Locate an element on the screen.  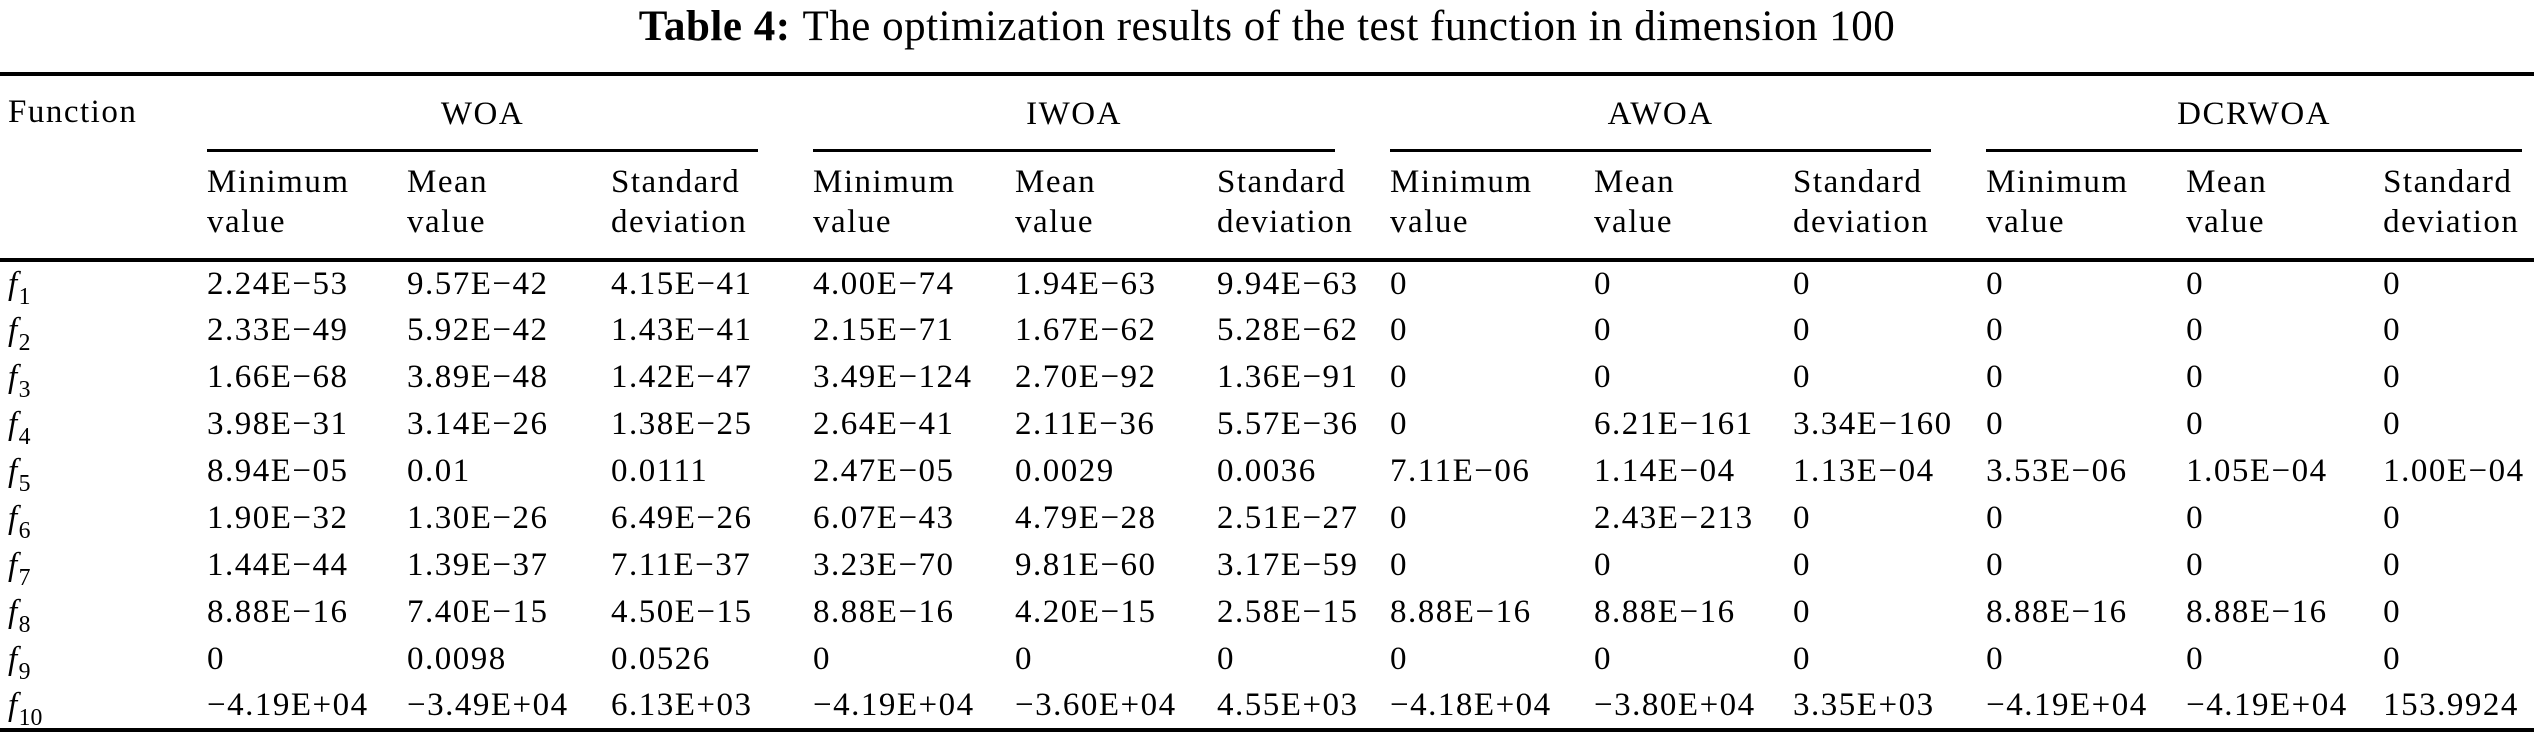
subheader-awoa-std: Standard deviation is located at coordinates (1889, 206).